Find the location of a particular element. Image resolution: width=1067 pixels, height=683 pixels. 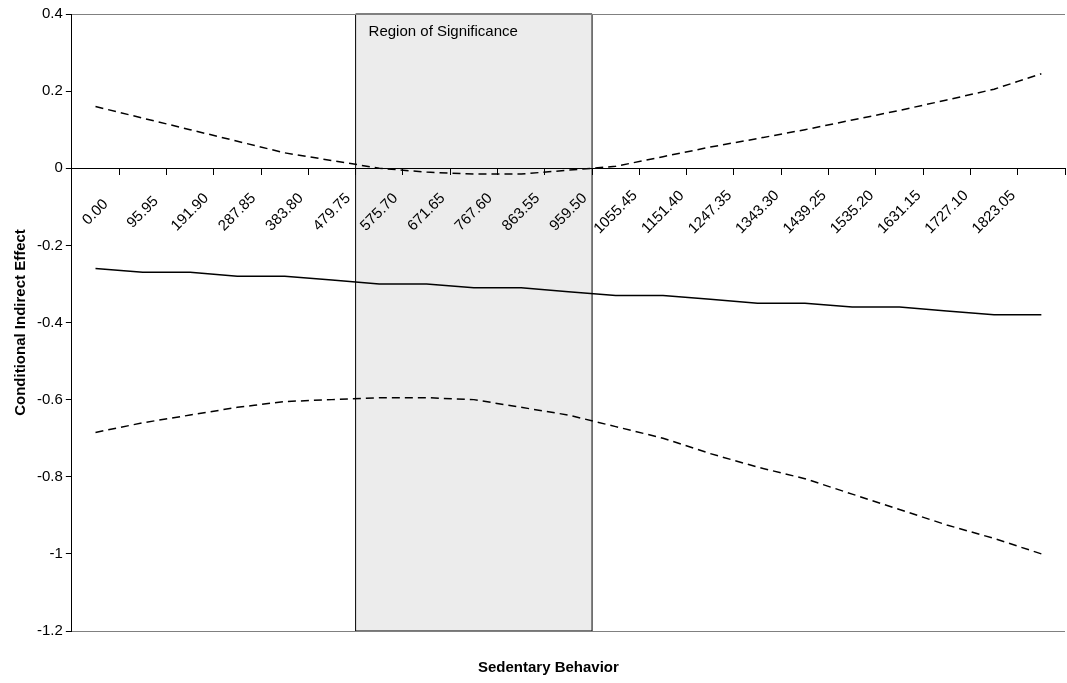

y-tick-label: 0 is located at coordinates (58, 167).